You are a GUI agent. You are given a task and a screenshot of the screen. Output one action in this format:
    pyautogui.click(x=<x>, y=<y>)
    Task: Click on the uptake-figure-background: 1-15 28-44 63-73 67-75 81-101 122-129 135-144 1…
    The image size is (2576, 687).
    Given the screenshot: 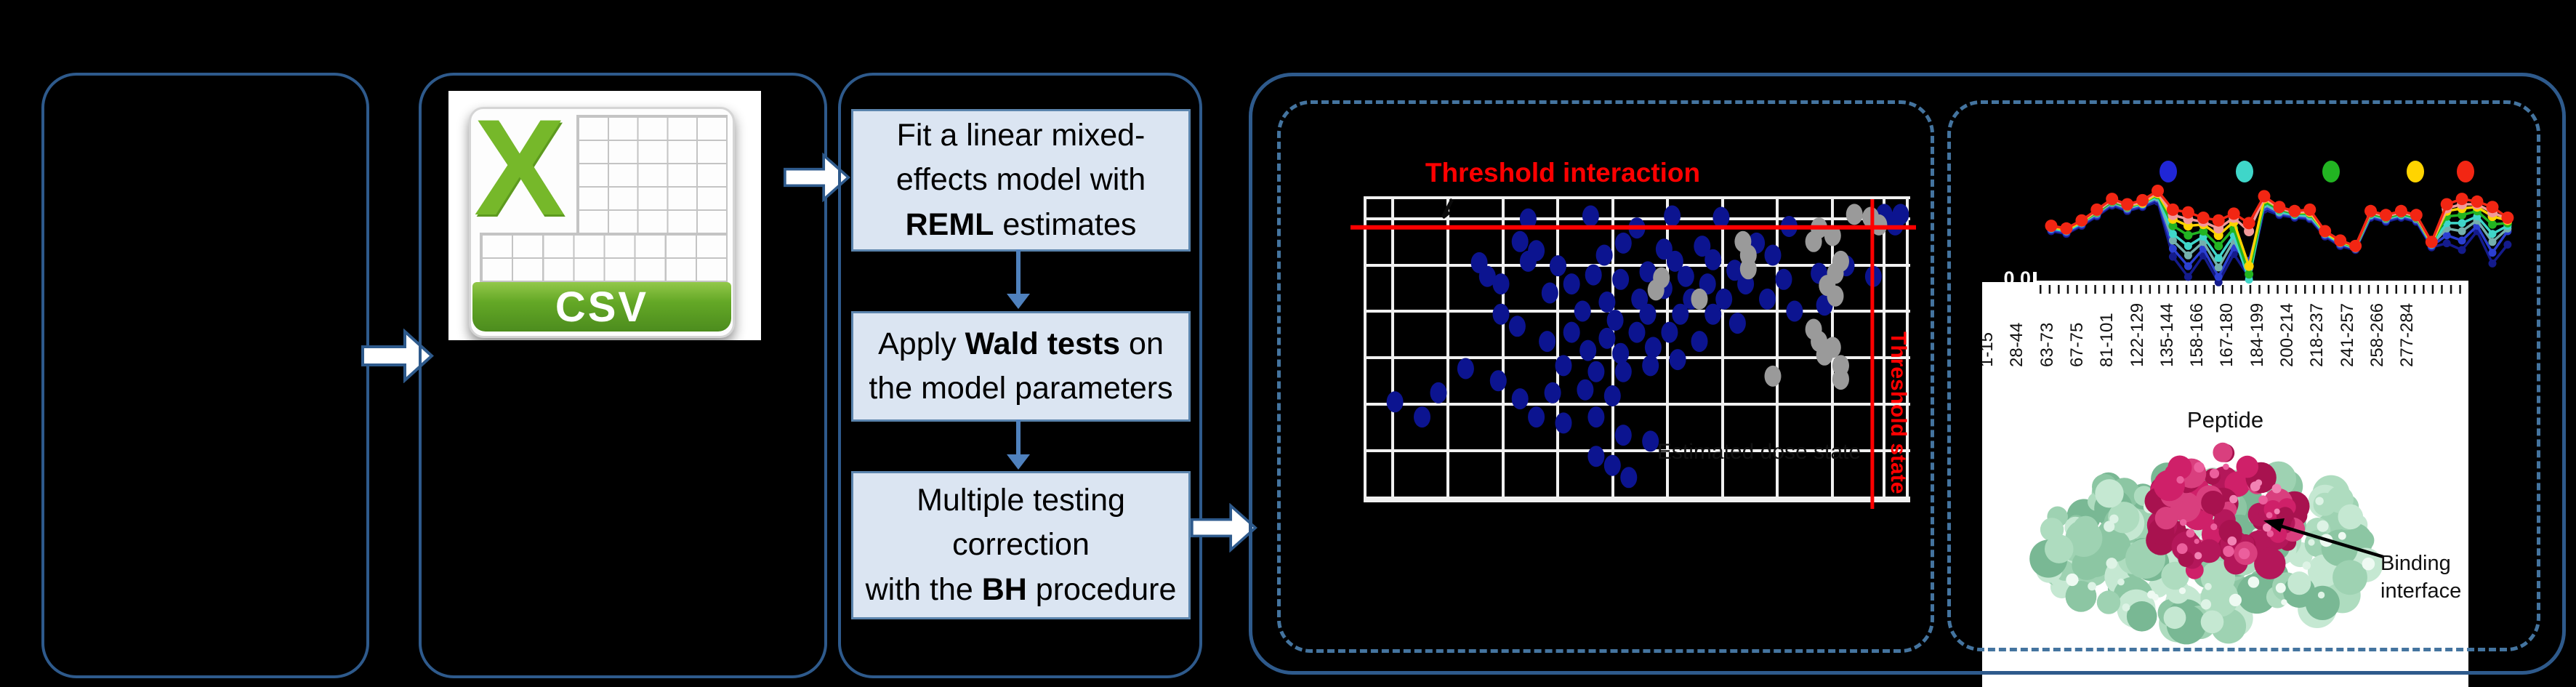 What is the action you would take?
    pyautogui.click(x=2225, y=484)
    